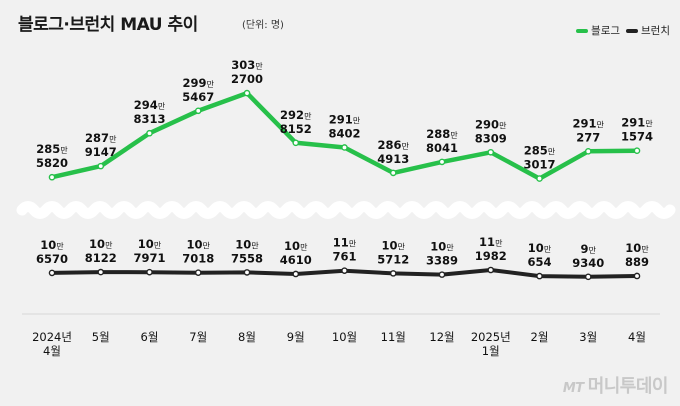 This screenshot has height=406, width=680. What do you see at coordinates (491, 124) in the screenshot?
I see `blog-value-label: 290만` at bounding box center [491, 124].